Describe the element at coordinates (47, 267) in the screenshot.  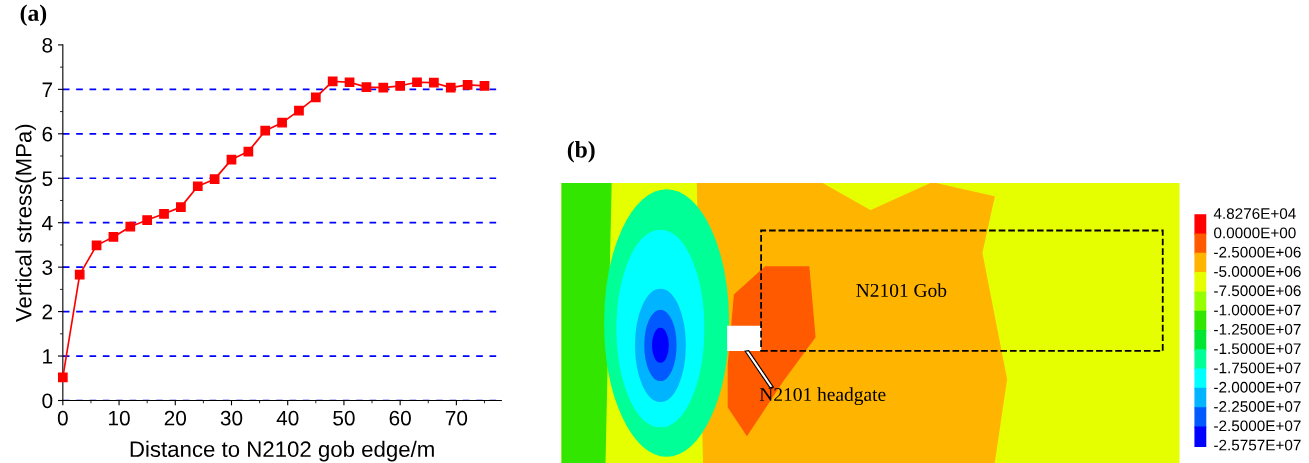
I see `y-tick-label: 3` at that location.